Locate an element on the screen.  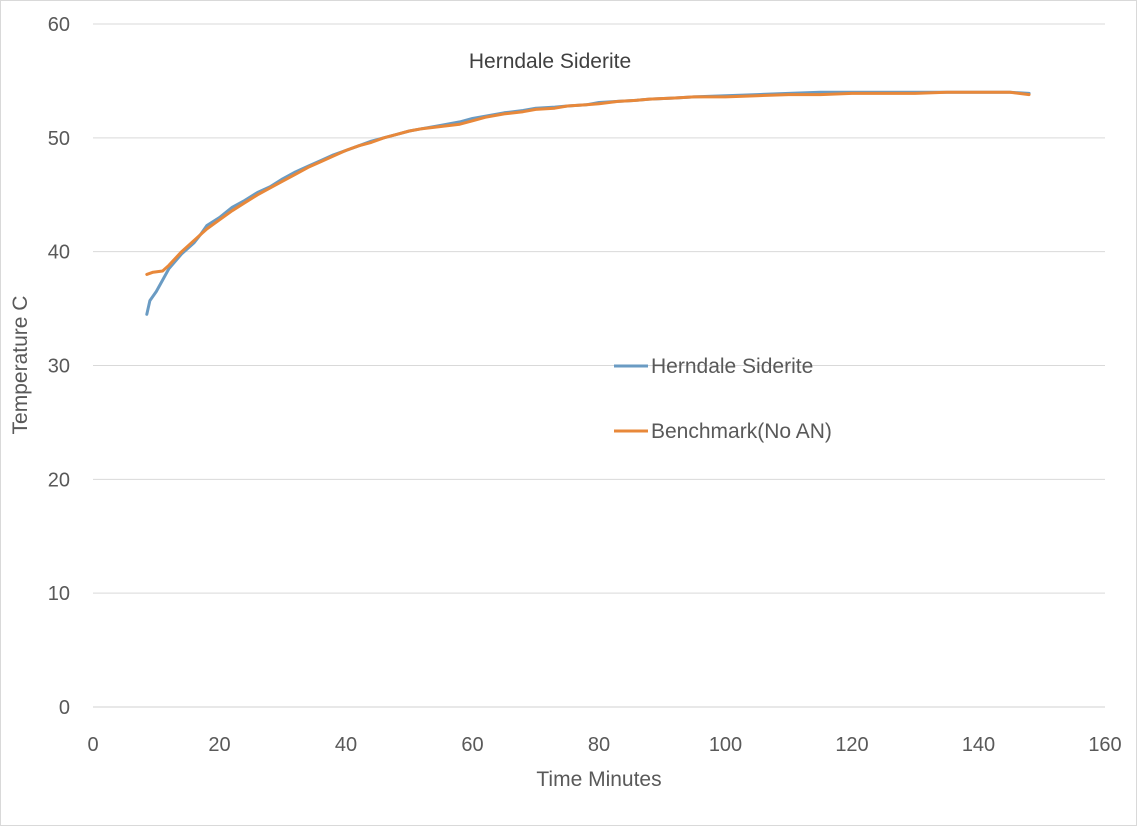
chart-title: Herndale Siderite is located at coordinates (550, 61).